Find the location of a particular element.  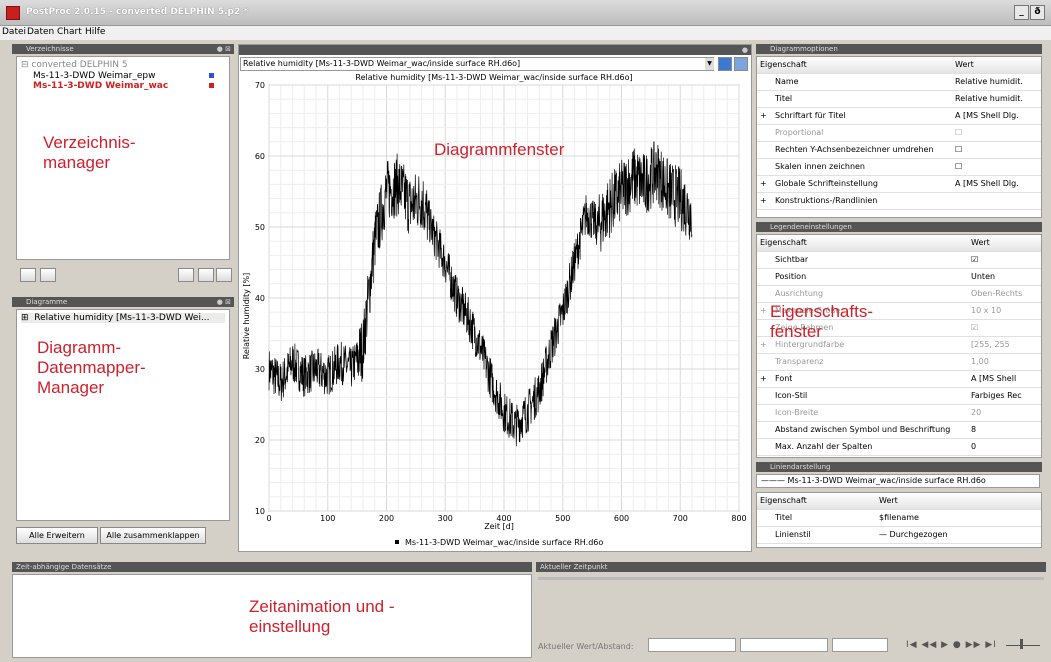

legend-option-value: 10 x 10 is located at coordinates (986, 310).